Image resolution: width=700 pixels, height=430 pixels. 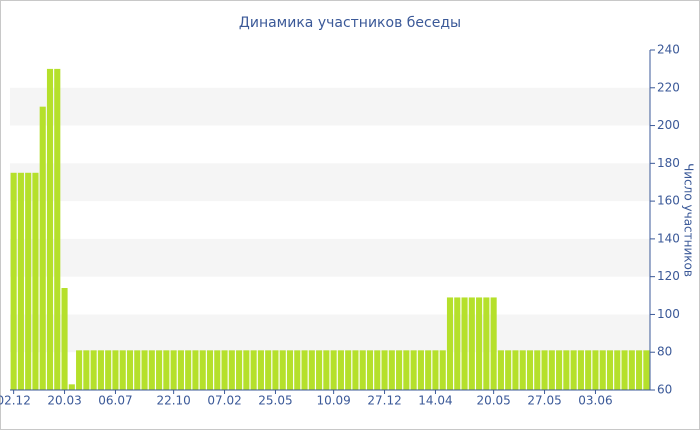 I want to click on x-tick-label: 07.02, so click(x=224, y=401).